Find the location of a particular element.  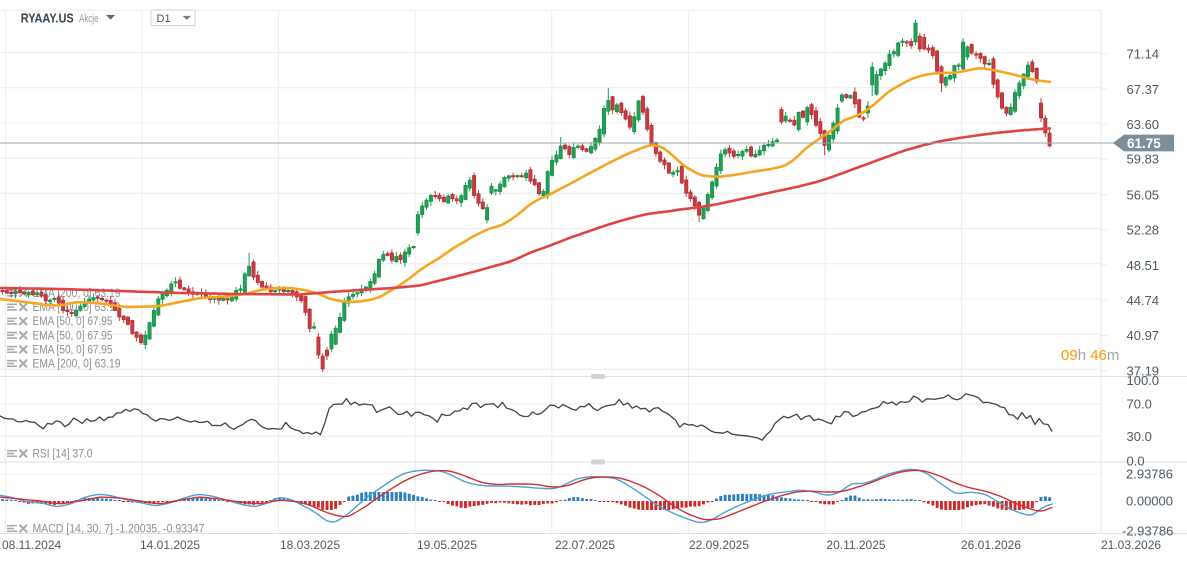

svg-text: 22.09.2025 is located at coordinates (719, 545).